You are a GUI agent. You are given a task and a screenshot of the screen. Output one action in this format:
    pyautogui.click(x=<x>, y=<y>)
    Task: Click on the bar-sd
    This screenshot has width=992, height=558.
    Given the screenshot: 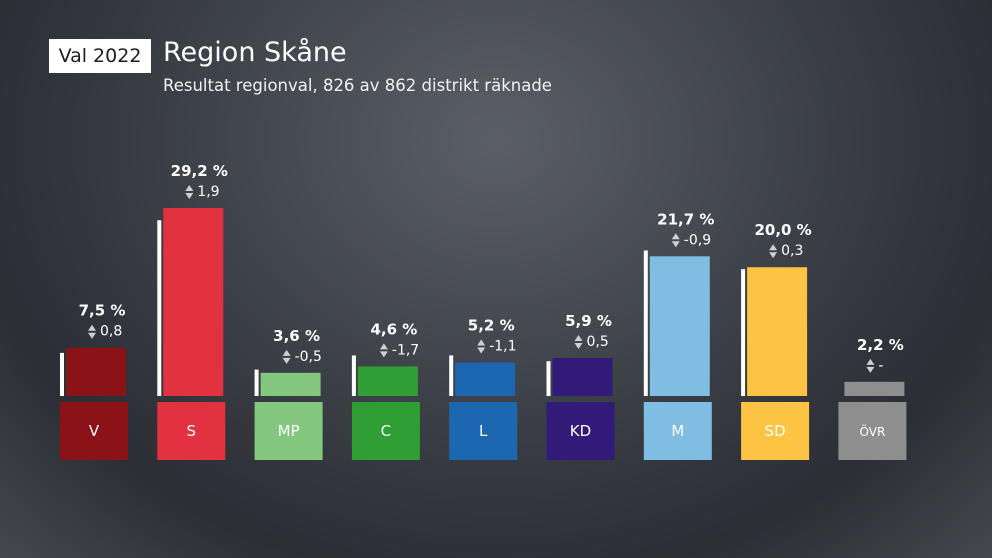 What is the action you would take?
    pyautogui.click(x=777, y=331)
    